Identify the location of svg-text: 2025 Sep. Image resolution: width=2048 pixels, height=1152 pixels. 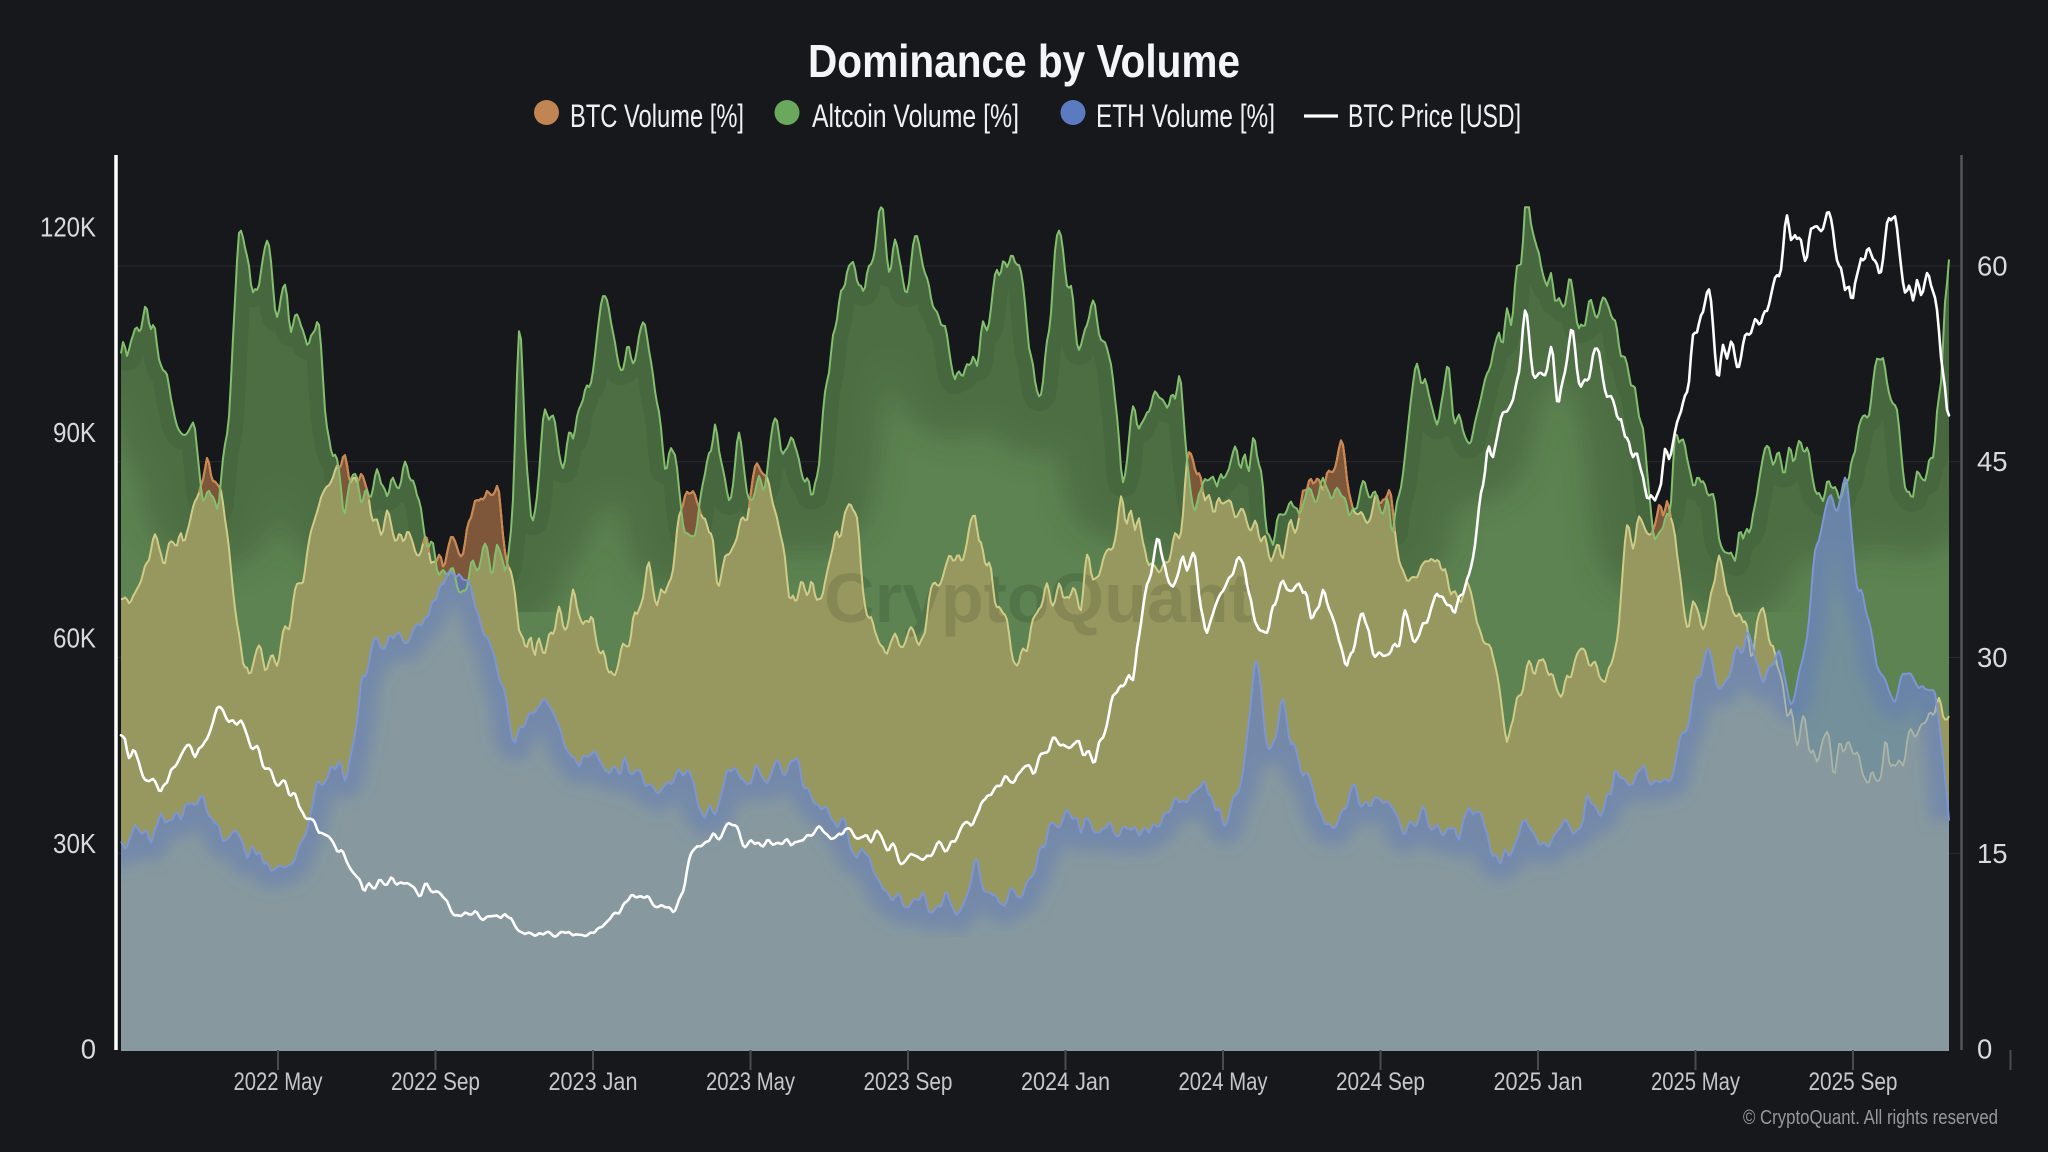
(1853, 1082).